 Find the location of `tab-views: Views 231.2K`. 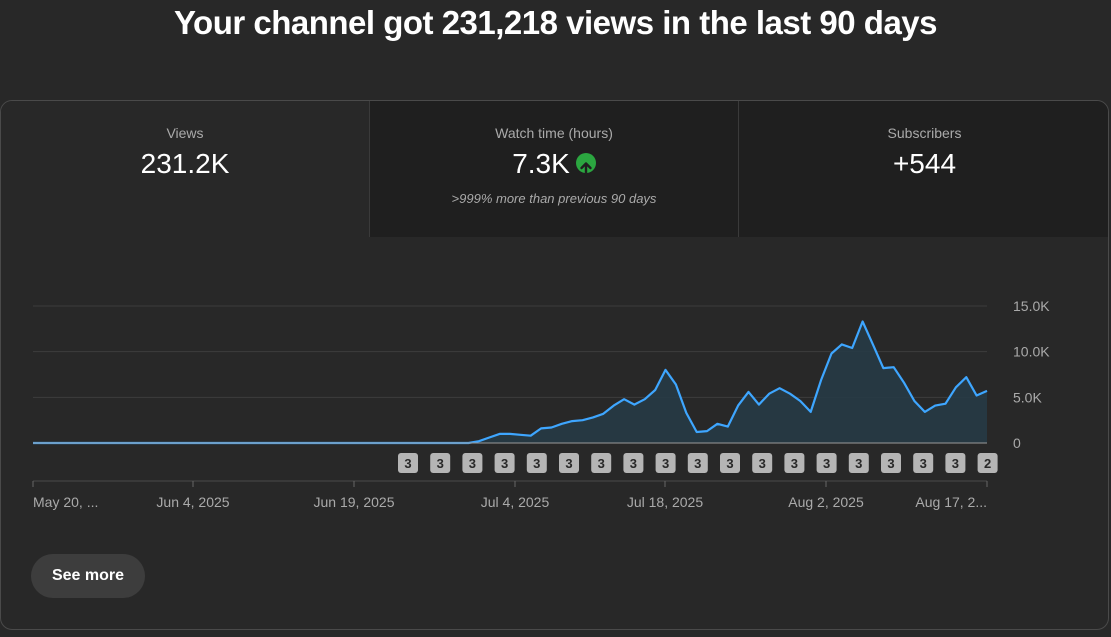

tab-views: Views 231.2K is located at coordinates (185, 169).